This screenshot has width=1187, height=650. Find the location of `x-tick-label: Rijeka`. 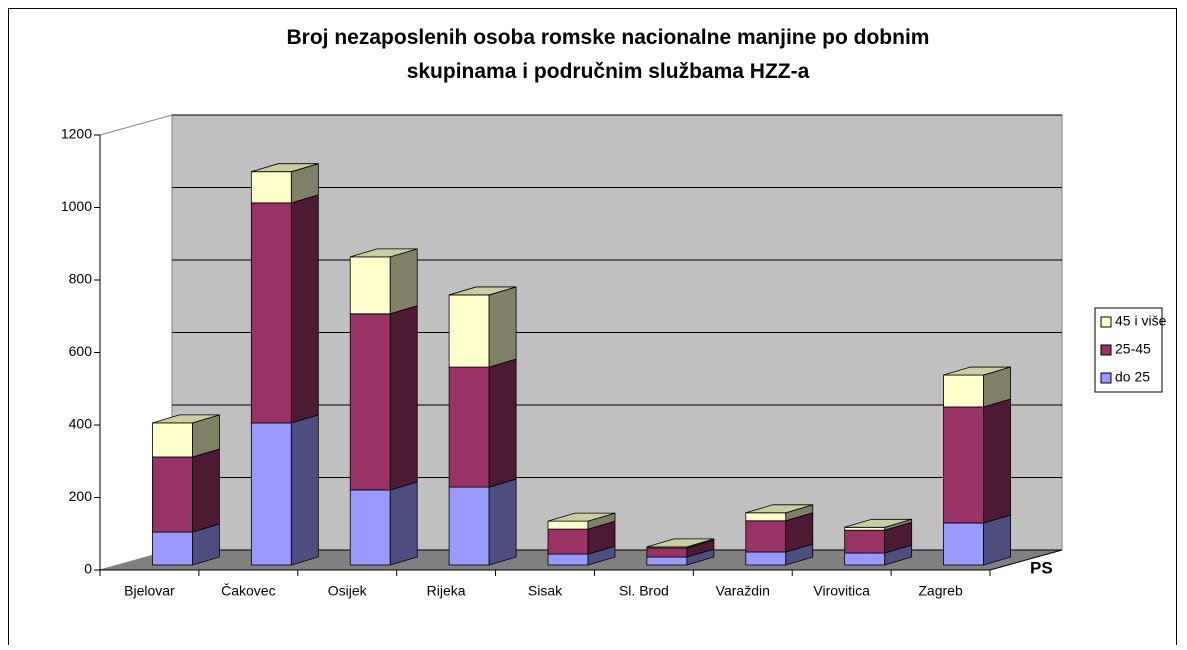

x-tick-label: Rijeka is located at coordinates (446, 591).